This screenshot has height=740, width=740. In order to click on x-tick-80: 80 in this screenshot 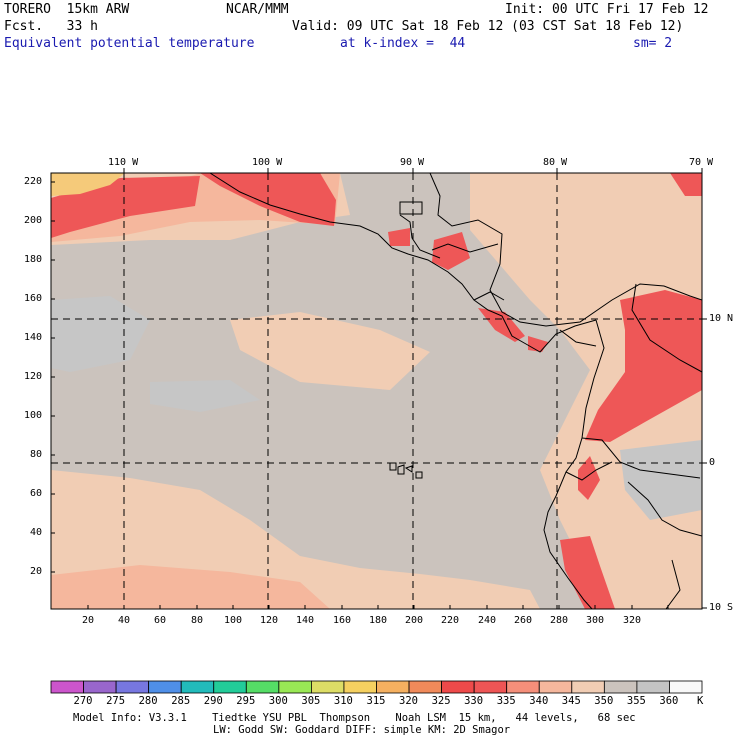, I will do `click(197, 620)`.